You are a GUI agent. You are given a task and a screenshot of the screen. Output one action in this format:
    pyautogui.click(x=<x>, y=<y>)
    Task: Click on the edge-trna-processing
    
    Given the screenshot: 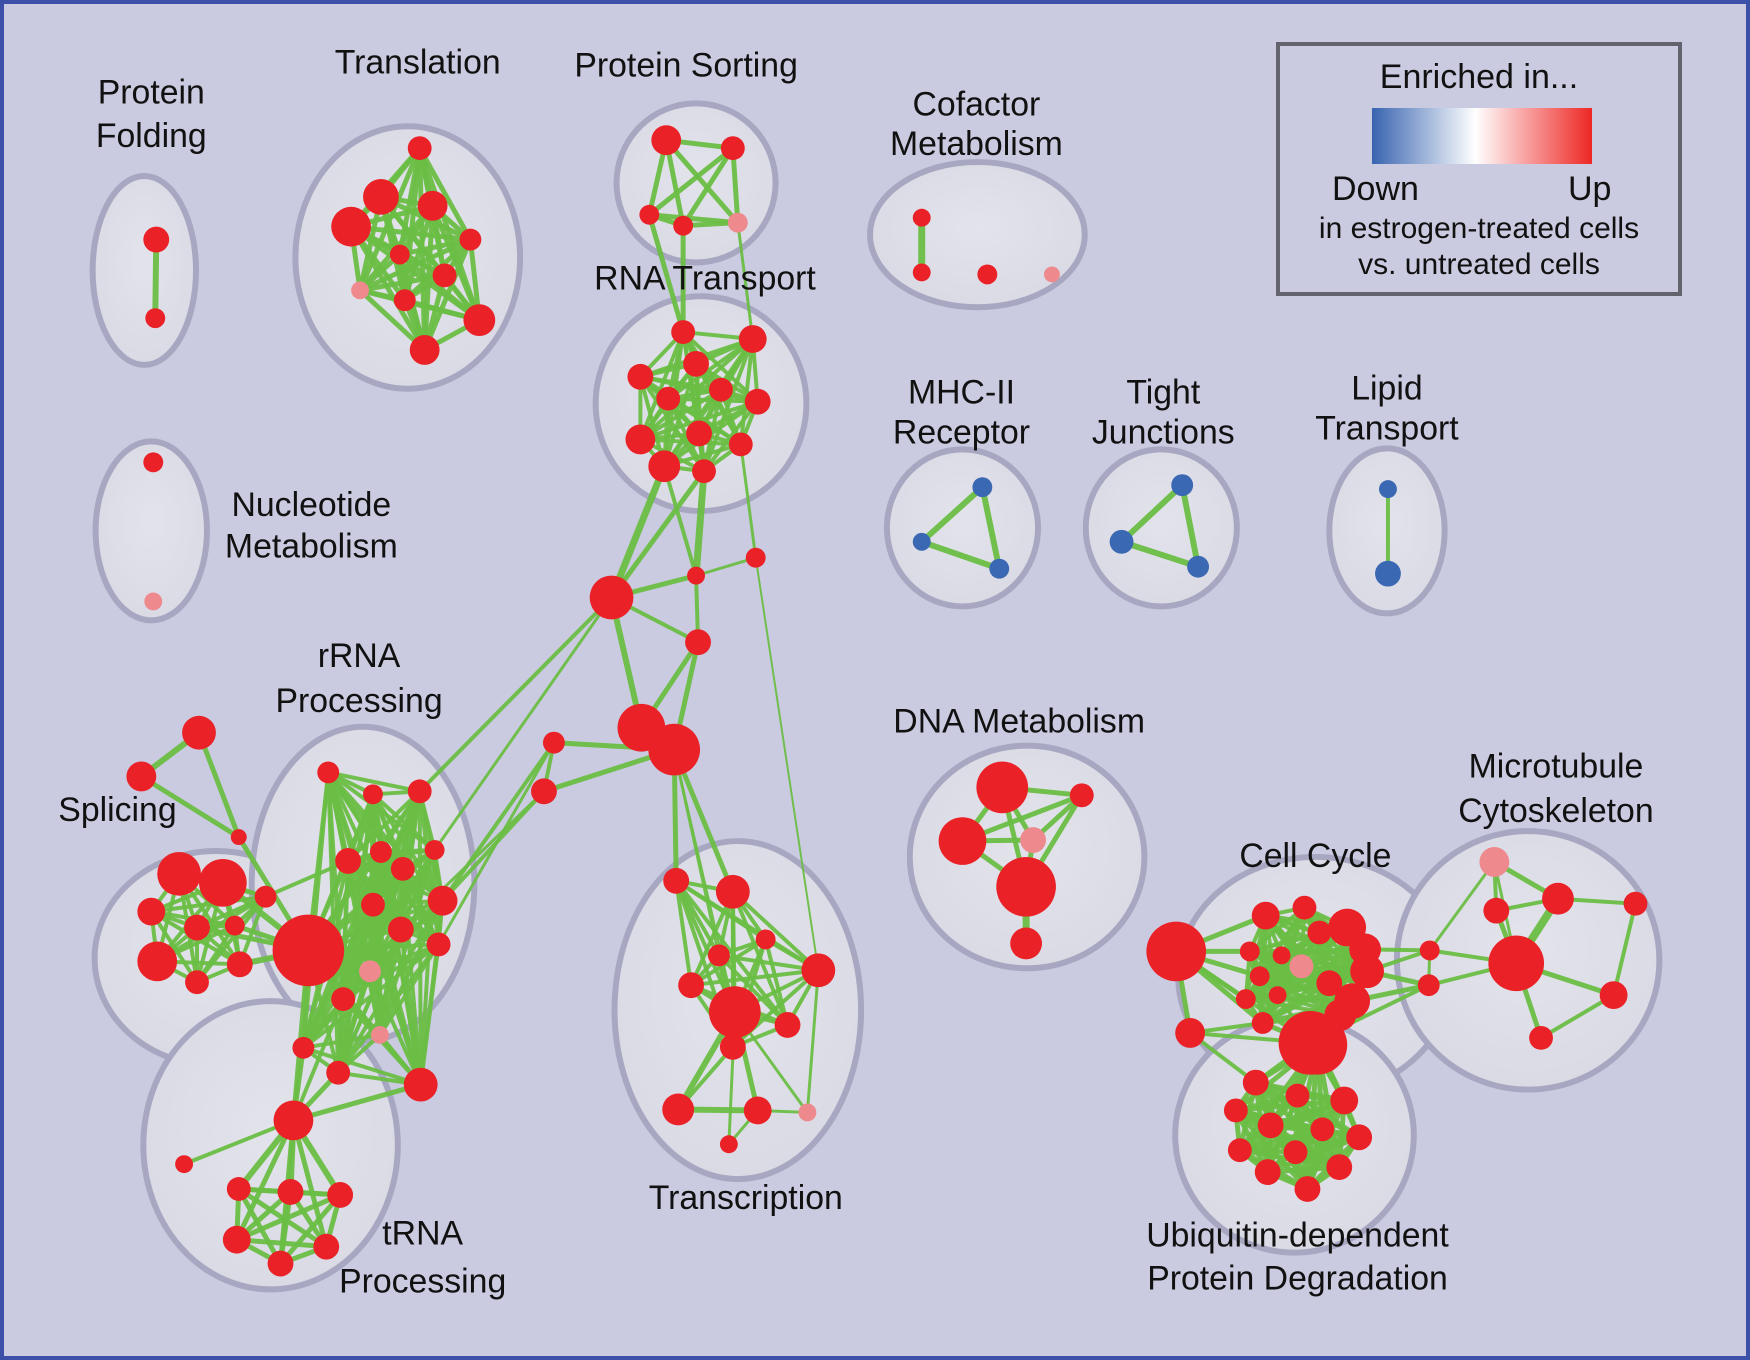 What is the action you would take?
    pyautogui.click(x=265, y=1180)
    